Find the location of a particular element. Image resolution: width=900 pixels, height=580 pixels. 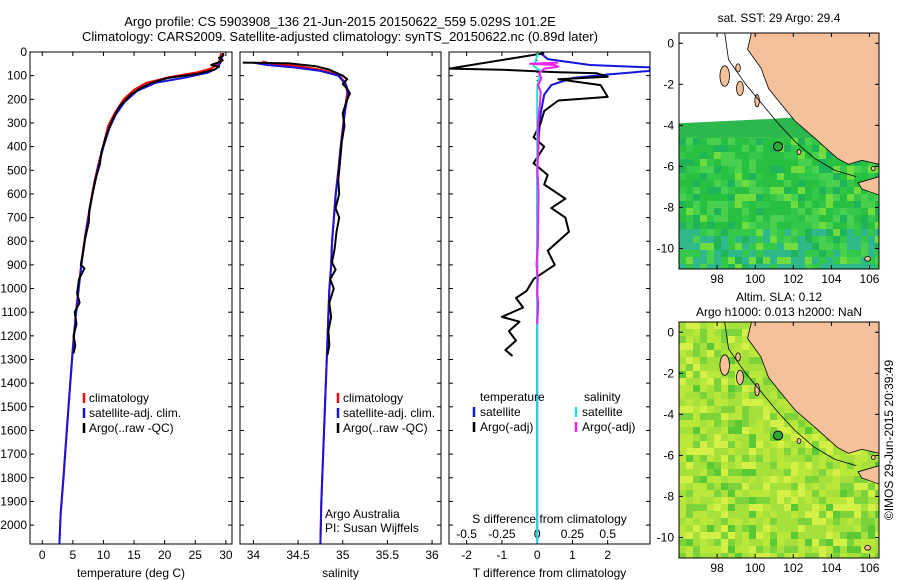

lon-tick-label: 106 is located at coordinates (869, 568).